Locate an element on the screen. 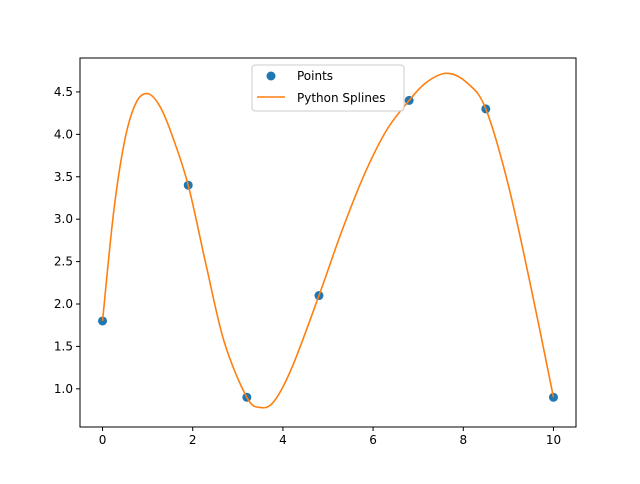  x-tick-label: 6 is located at coordinates (373, 440).